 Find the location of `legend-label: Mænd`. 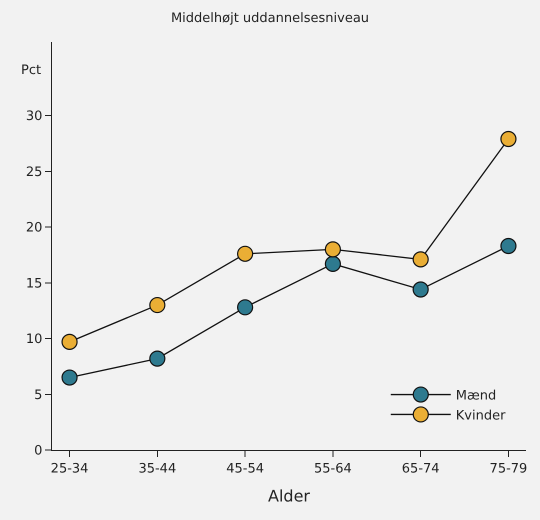

legend-label: Mænd is located at coordinates (476, 396).